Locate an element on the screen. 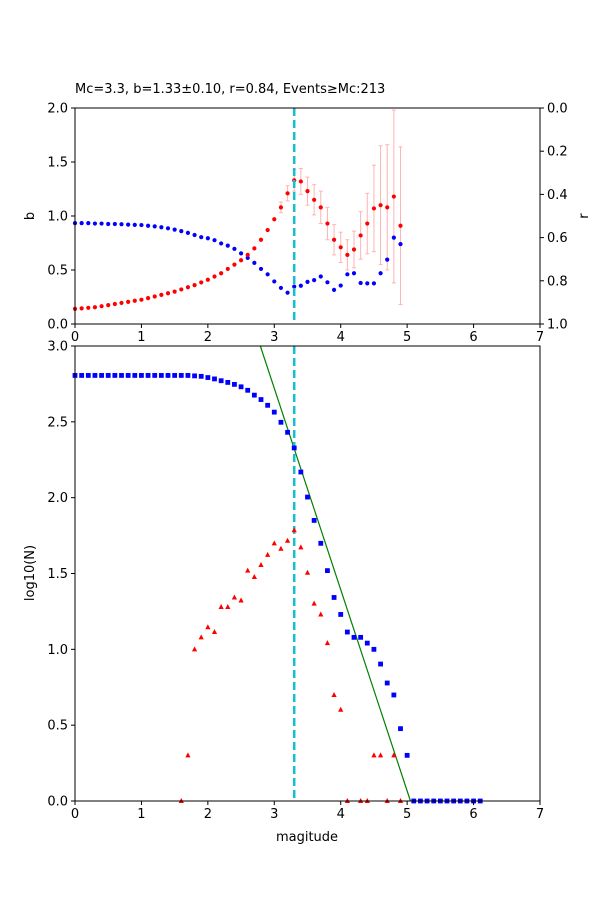 This screenshot has height=900, width=600. top-x-tick-label: 3 is located at coordinates (274, 337).